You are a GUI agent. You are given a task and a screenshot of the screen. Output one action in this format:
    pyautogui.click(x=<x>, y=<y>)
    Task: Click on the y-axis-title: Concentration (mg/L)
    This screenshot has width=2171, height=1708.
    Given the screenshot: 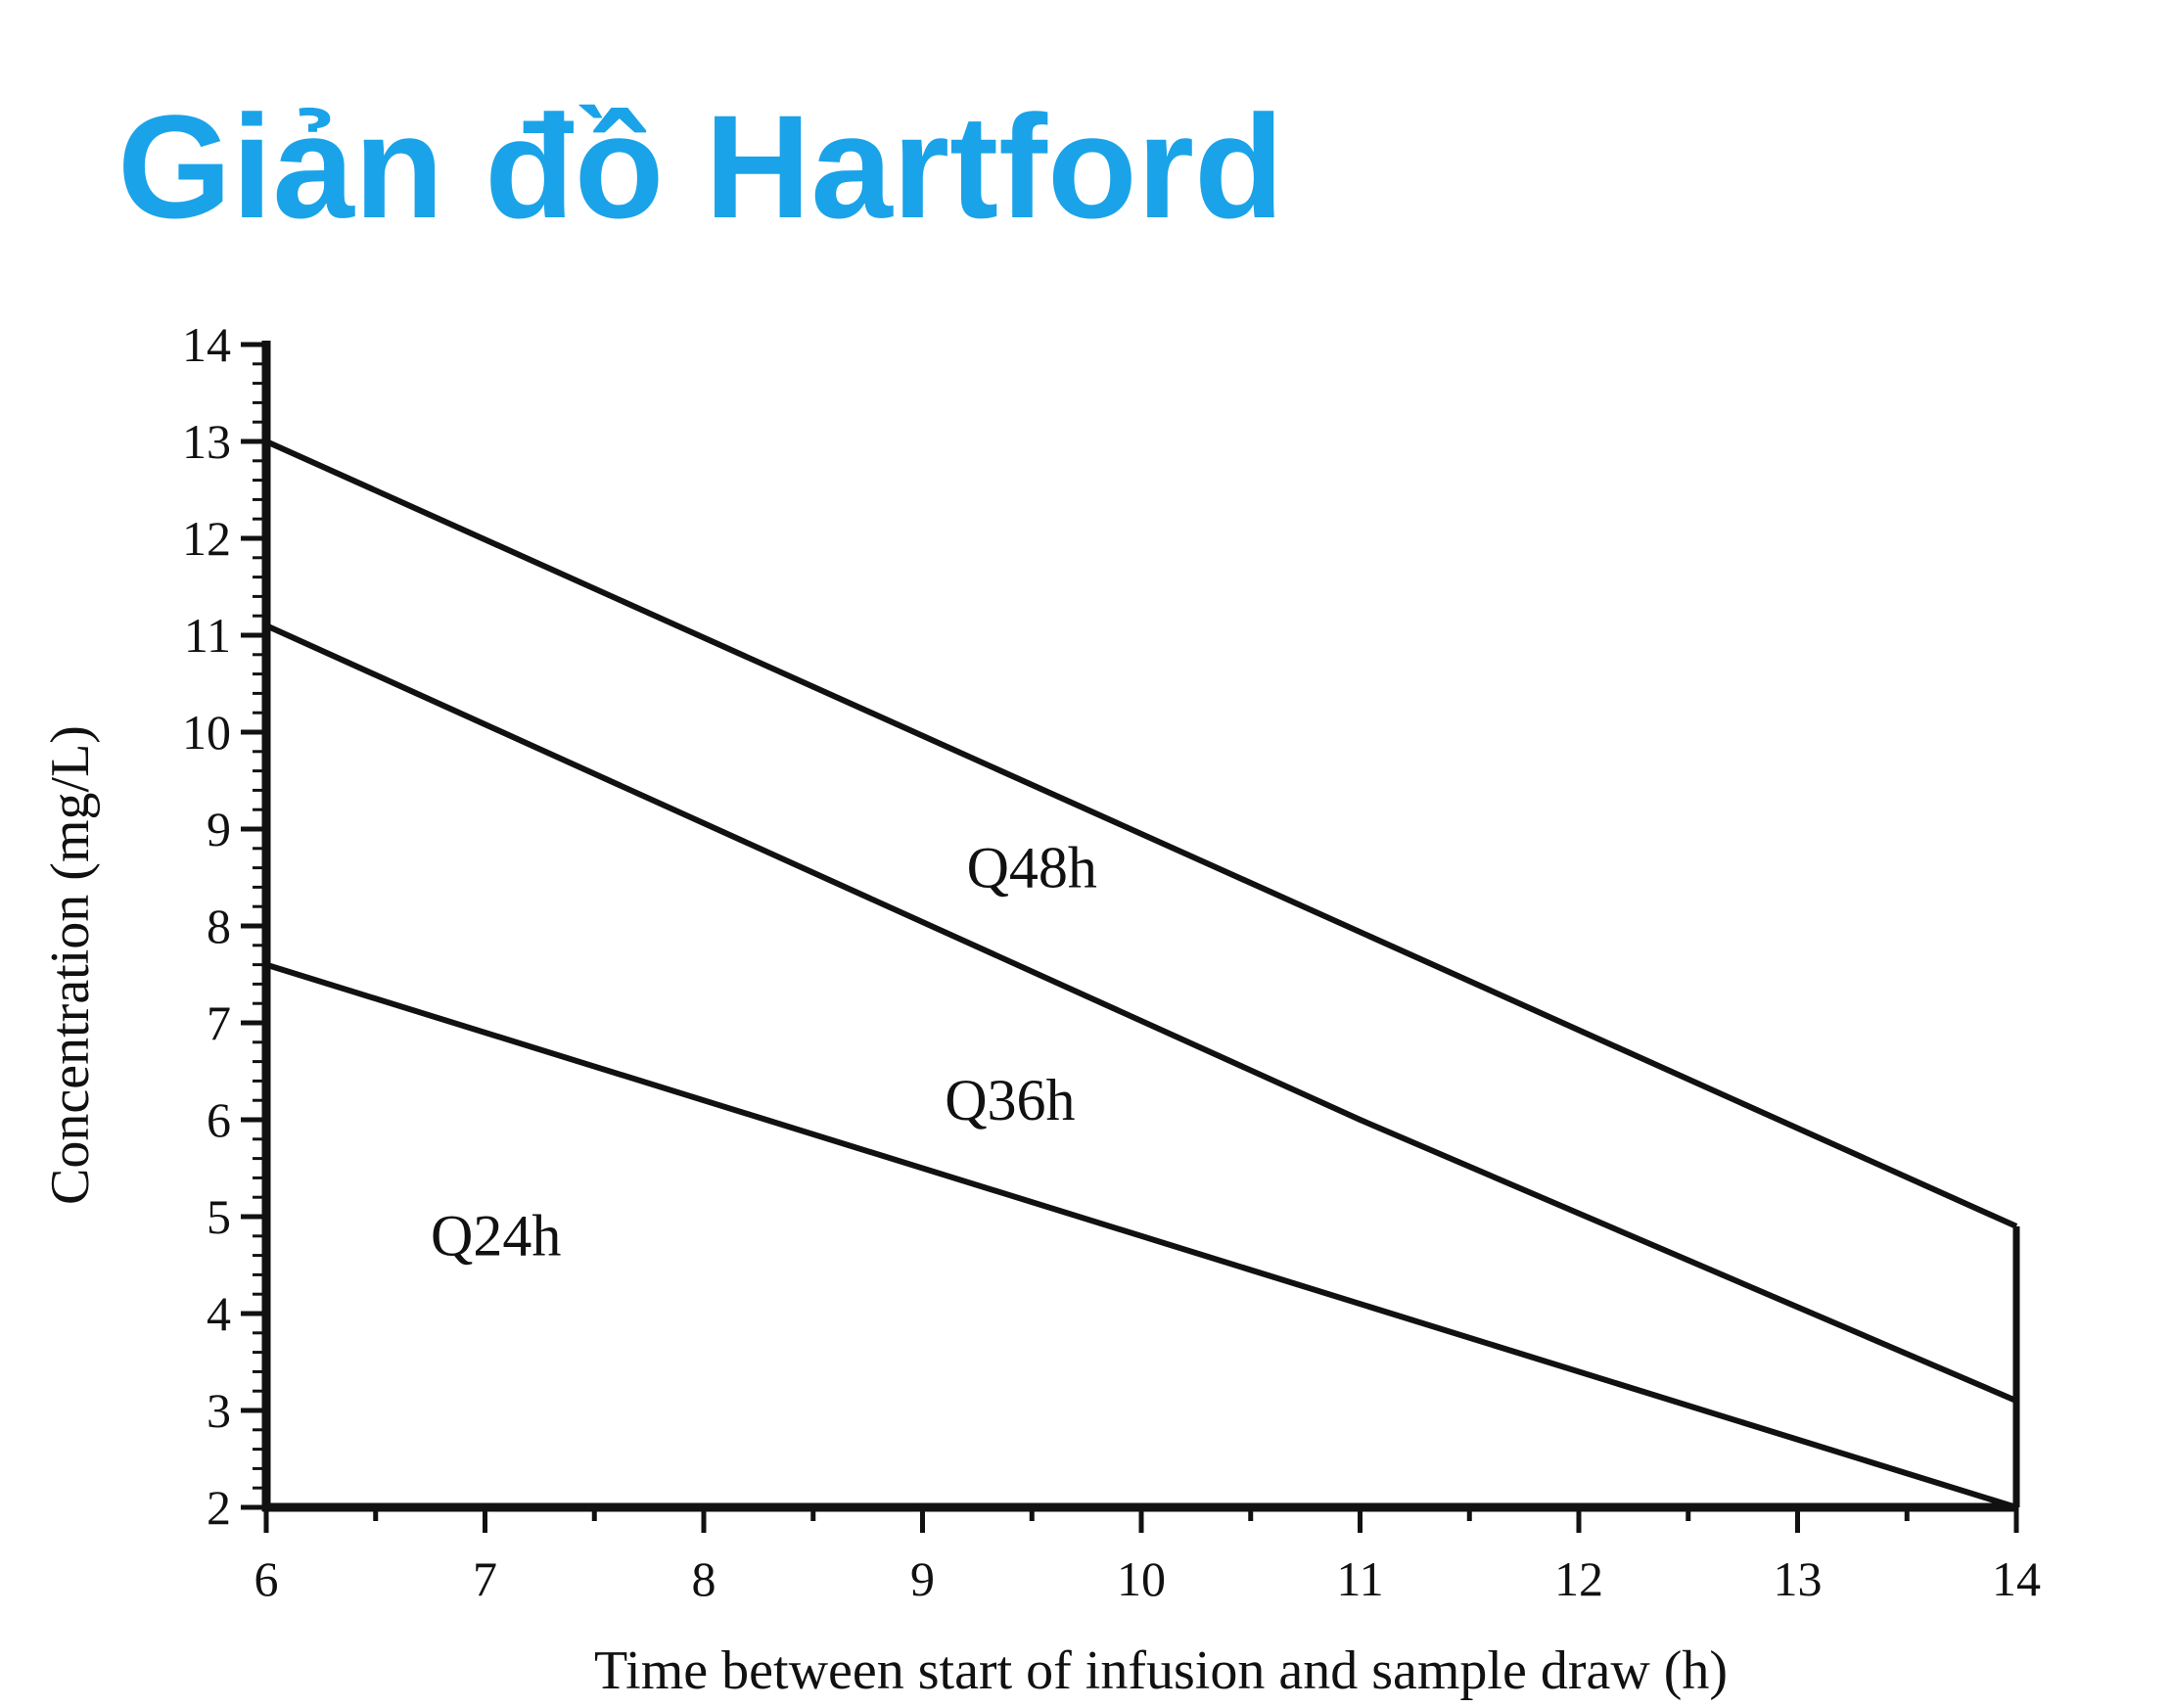 What is the action you would take?
    pyautogui.click(x=70, y=965)
    